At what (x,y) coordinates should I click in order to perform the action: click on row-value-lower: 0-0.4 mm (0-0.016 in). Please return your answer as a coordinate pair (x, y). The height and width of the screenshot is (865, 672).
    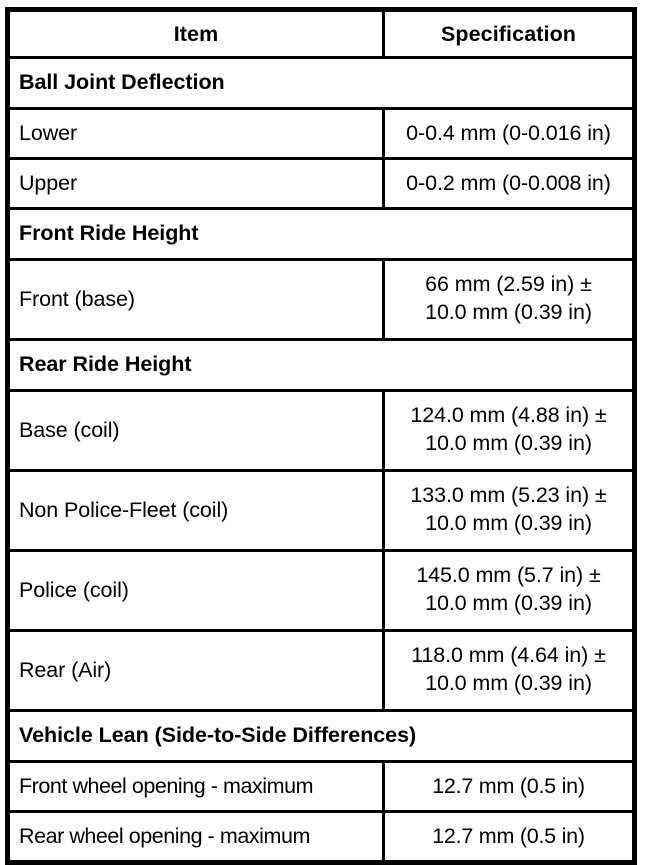
    Looking at the image, I should click on (509, 133).